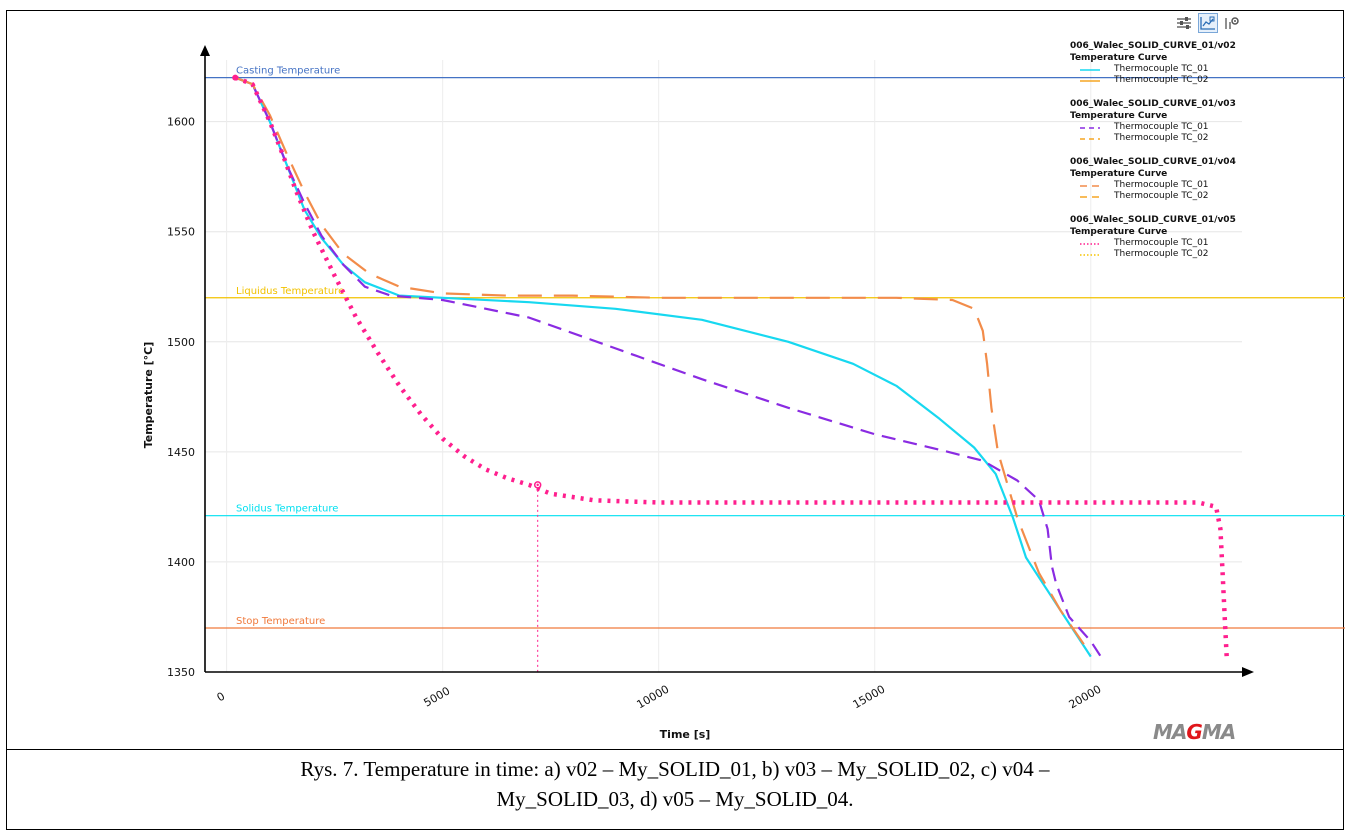 The height and width of the screenshot is (832, 1350). I want to click on marker-point-center, so click(537, 485).